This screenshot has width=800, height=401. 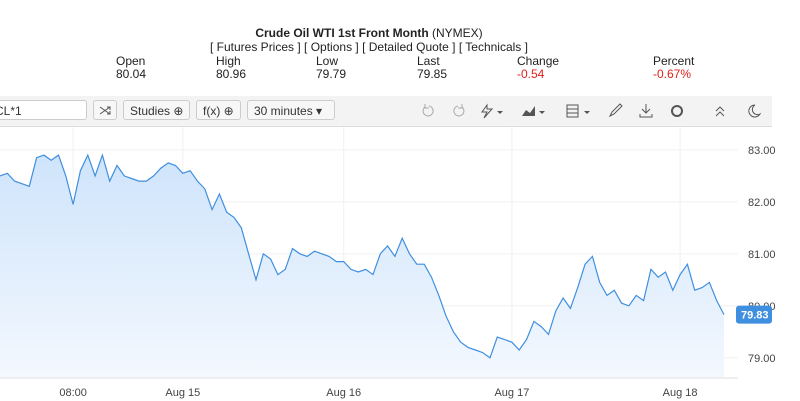 I want to click on fx-button: f(x) ⊕, so click(x=218, y=110).